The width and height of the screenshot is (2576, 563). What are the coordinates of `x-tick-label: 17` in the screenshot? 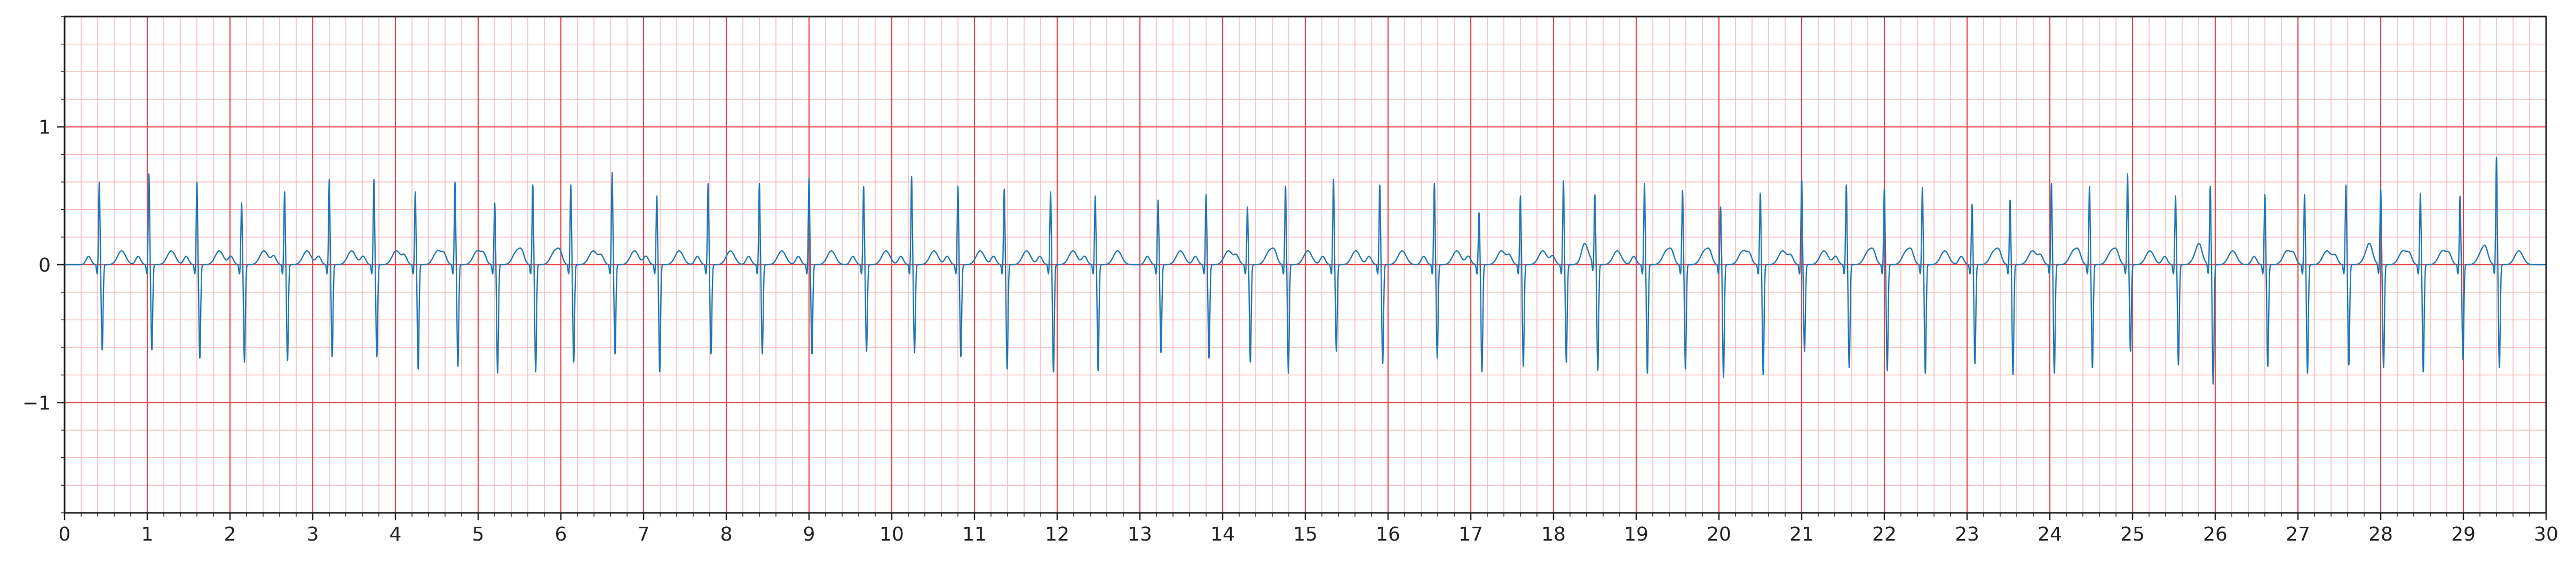 It's located at (1471, 534).